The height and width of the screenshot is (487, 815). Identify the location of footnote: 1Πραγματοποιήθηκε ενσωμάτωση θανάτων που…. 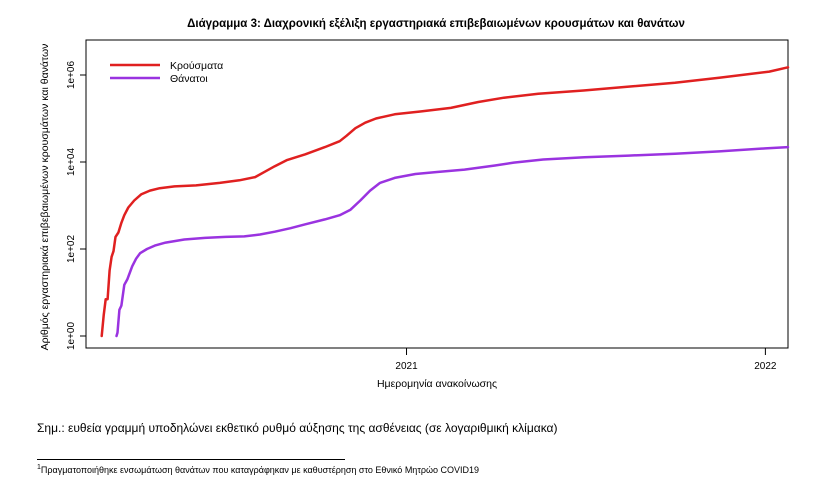
(258, 469).